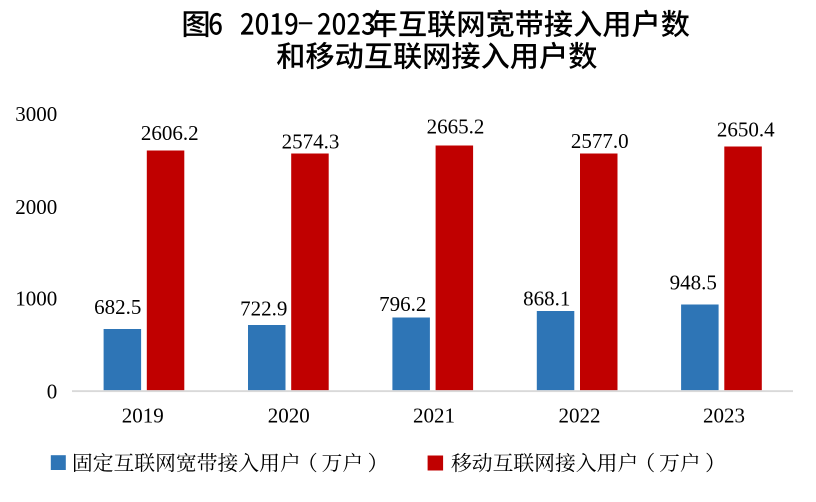 This screenshot has height=502, width=816. I want to click on svg-text: 948.5, so click(693, 282).